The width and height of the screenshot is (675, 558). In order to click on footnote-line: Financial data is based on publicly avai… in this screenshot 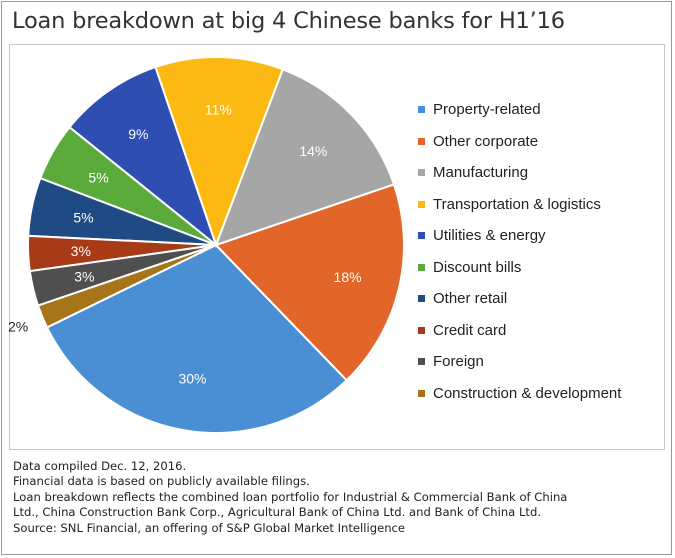, I will do `click(161, 481)`.